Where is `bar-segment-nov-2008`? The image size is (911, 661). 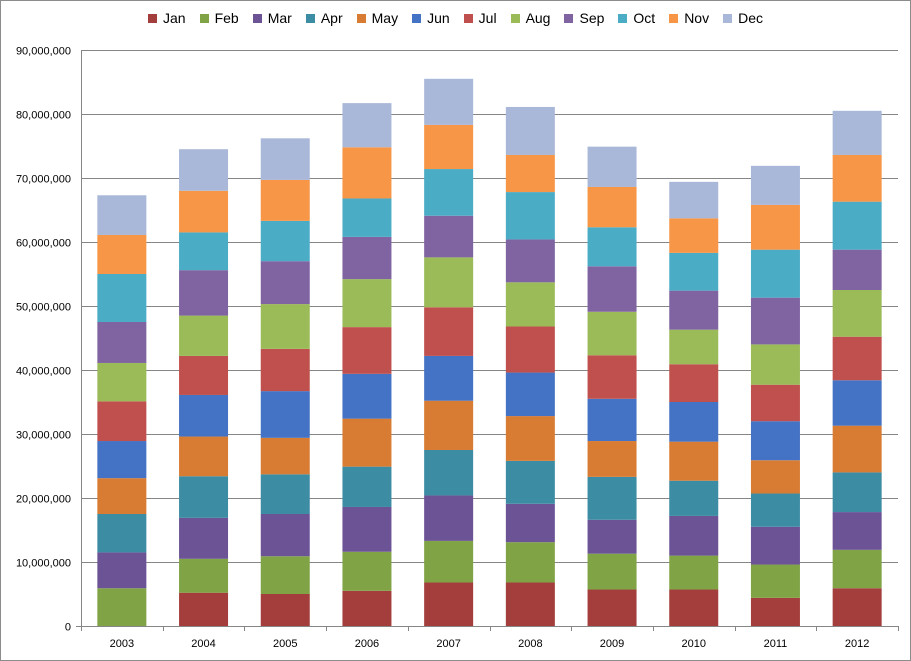
bar-segment-nov-2008 is located at coordinates (530, 173).